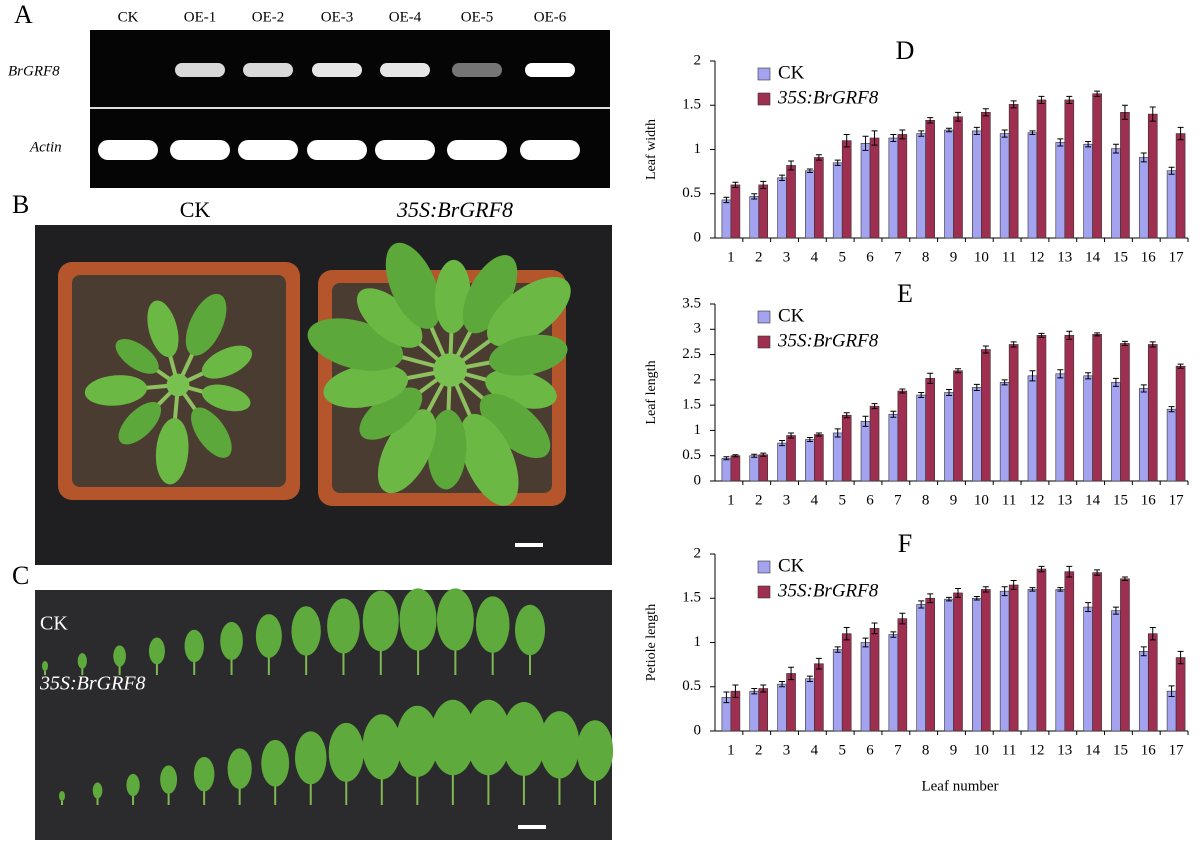  Describe the element at coordinates (23, 14) in the screenshot. I see `panel-label: A` at that location.